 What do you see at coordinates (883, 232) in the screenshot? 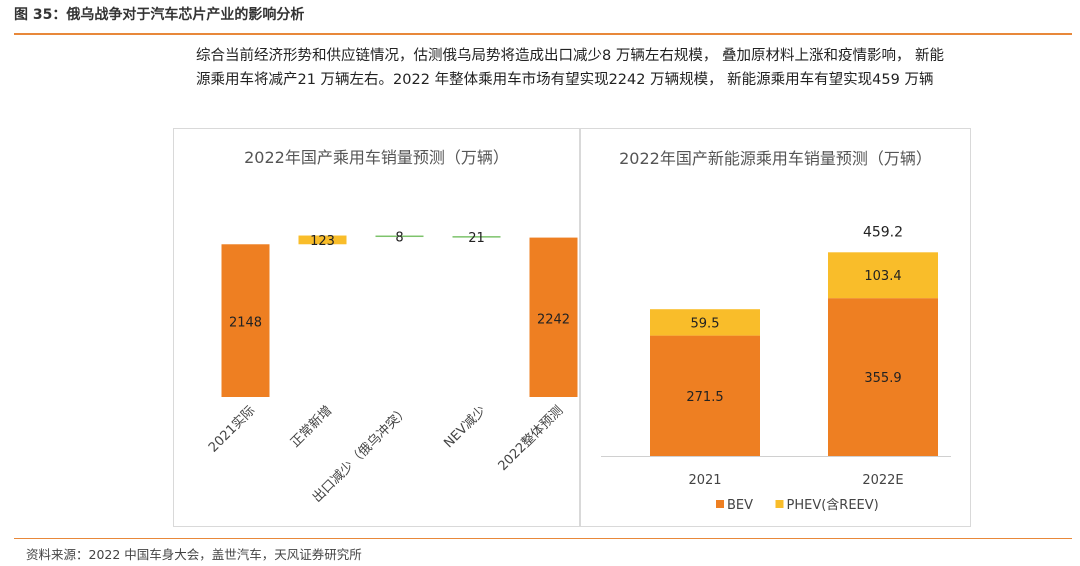
I see `total-label-1: 459.2` at bounding box center [883, 232].